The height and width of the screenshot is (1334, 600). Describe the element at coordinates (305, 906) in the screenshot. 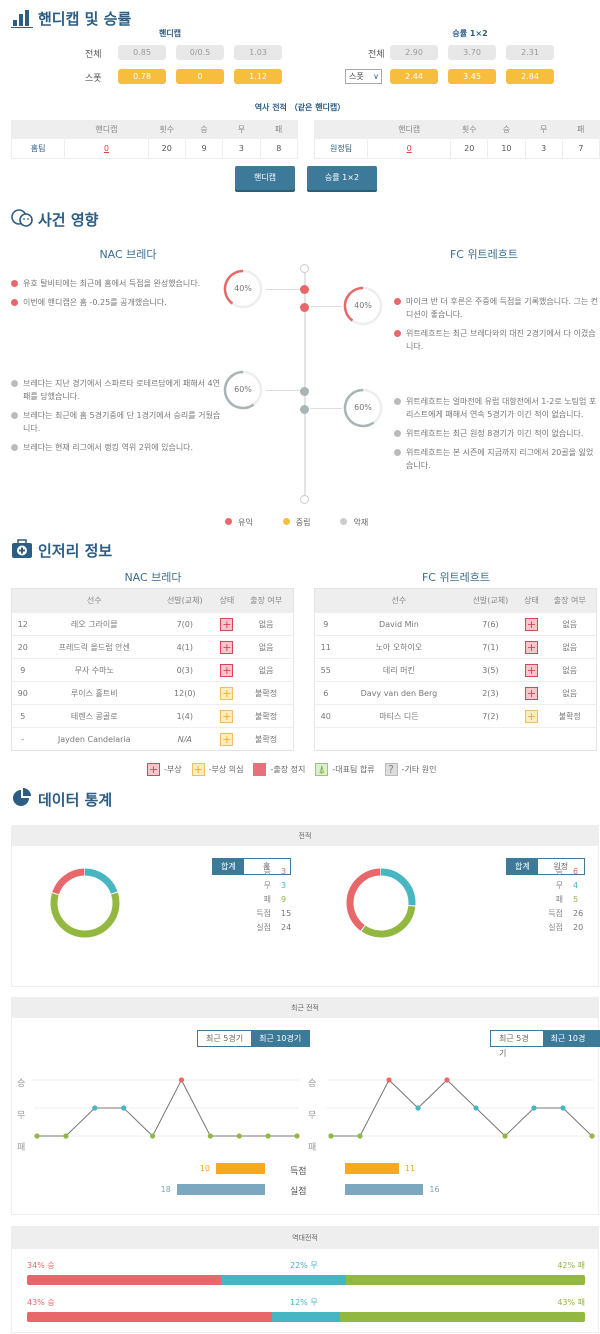

I see `record-panel: 전적` at that location.